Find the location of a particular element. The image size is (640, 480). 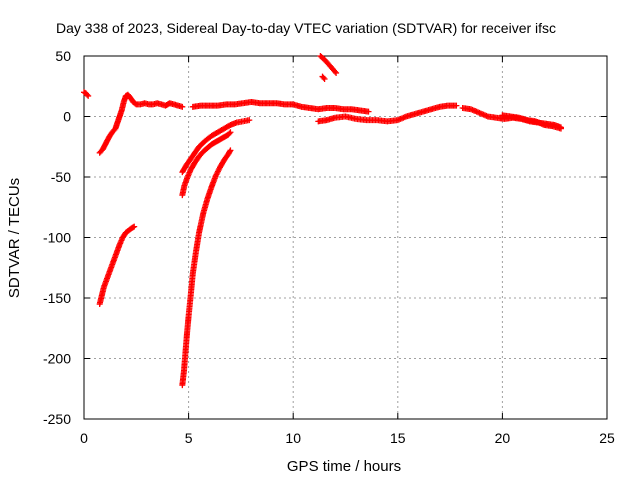

x-tick-label: 0 is located at coordinates (84, 438).